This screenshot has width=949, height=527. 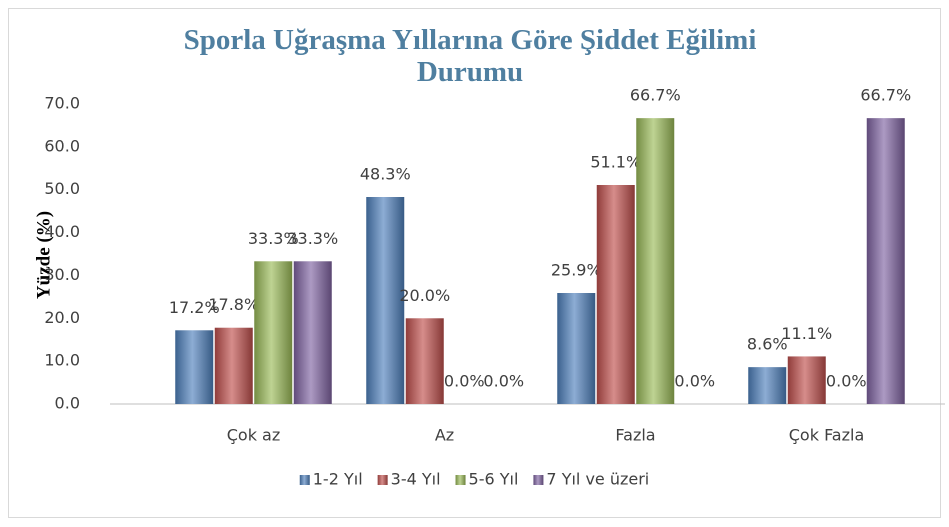 What do you see at coordinates (597, 479) in the screenshot?
I see `legend-label: 7 Yıl ve üzeri` at bounding box center [597, 479].